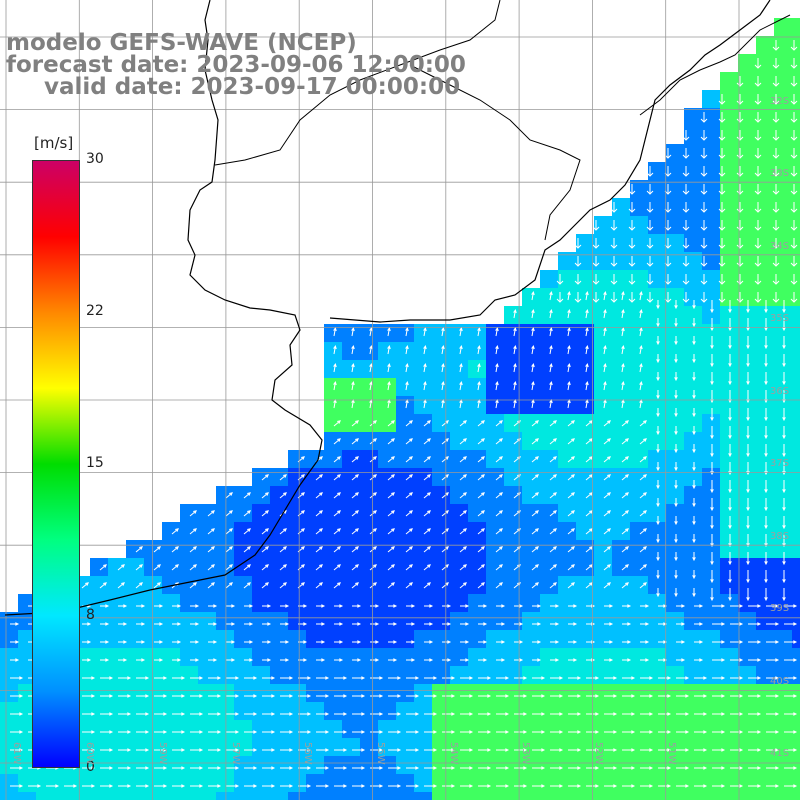  Describe the element at coordinates (780, 101) in the screenshot. I see `lat-label: 32S` at that location.